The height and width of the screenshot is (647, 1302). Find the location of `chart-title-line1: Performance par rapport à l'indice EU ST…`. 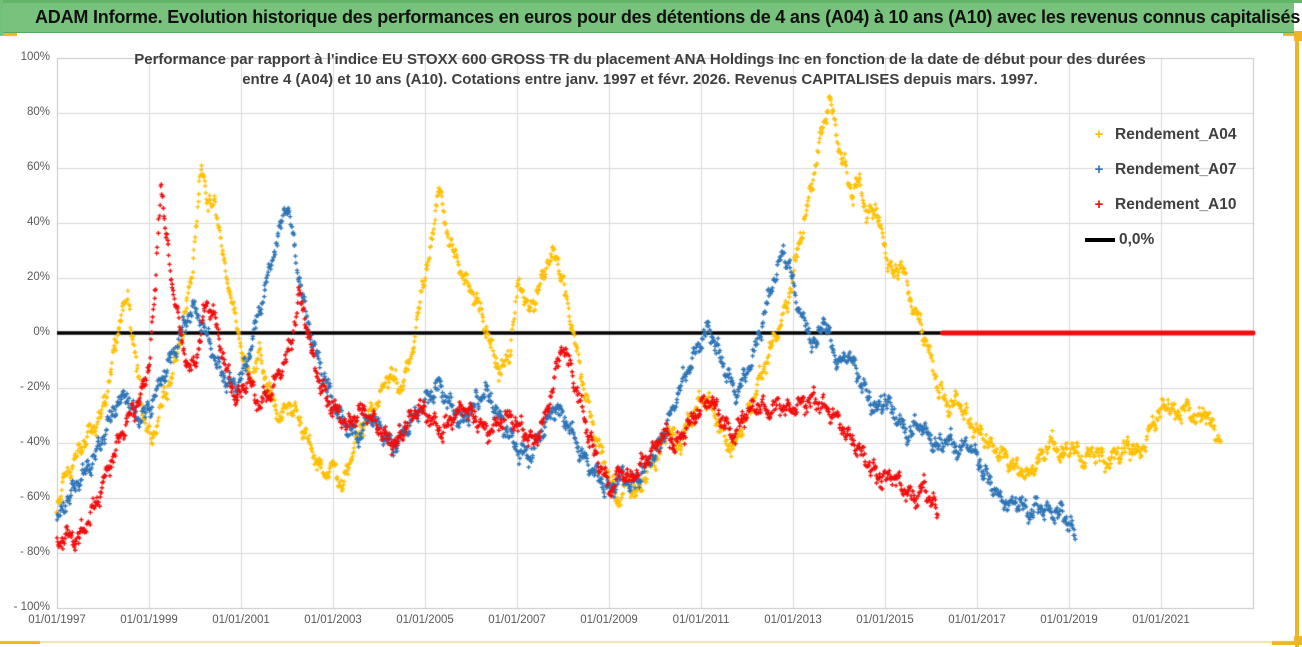

chart-title-line1: Performance par rapport à l'indice EU ST… is located at coordinates (640, 59).